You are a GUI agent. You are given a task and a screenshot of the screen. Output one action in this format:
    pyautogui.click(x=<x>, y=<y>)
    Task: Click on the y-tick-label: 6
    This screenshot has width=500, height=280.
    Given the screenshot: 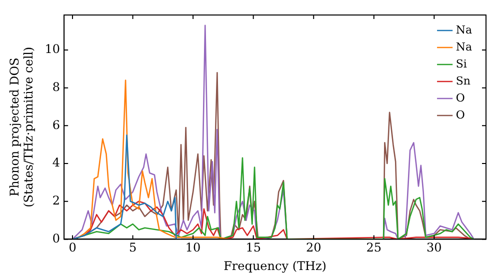 What is the action you would take?
    pyautogui.click(x=56, y=125)
    